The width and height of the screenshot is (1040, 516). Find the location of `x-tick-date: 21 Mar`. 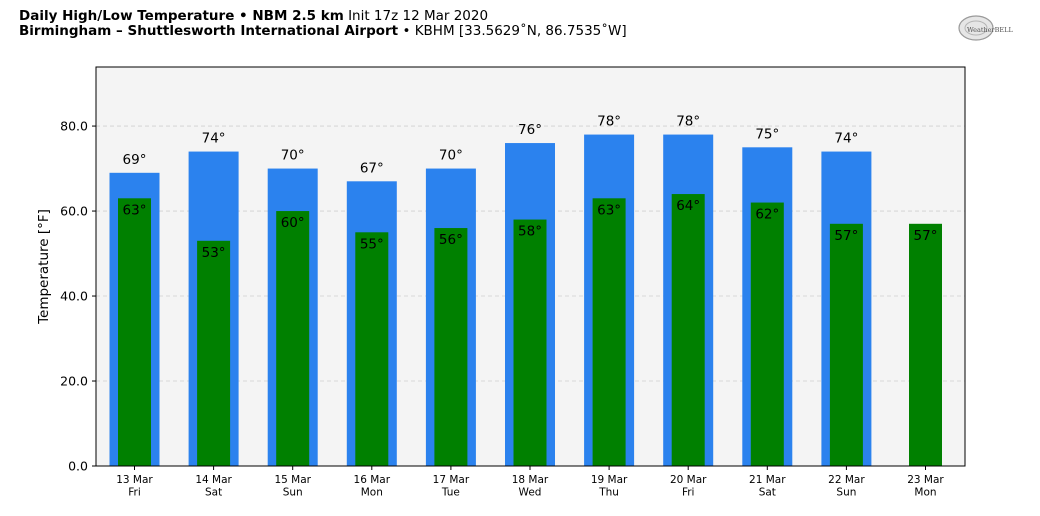

x-tick-date: 21 Mar is located at coordinates (767, 480).